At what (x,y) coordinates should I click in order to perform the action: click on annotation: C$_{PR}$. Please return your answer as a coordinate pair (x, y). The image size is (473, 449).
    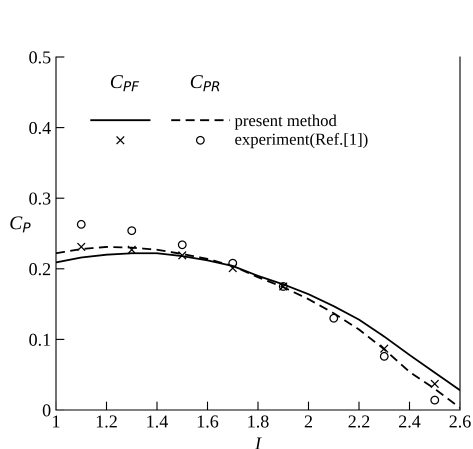
    Looking at the image, I should click on (205, 83).